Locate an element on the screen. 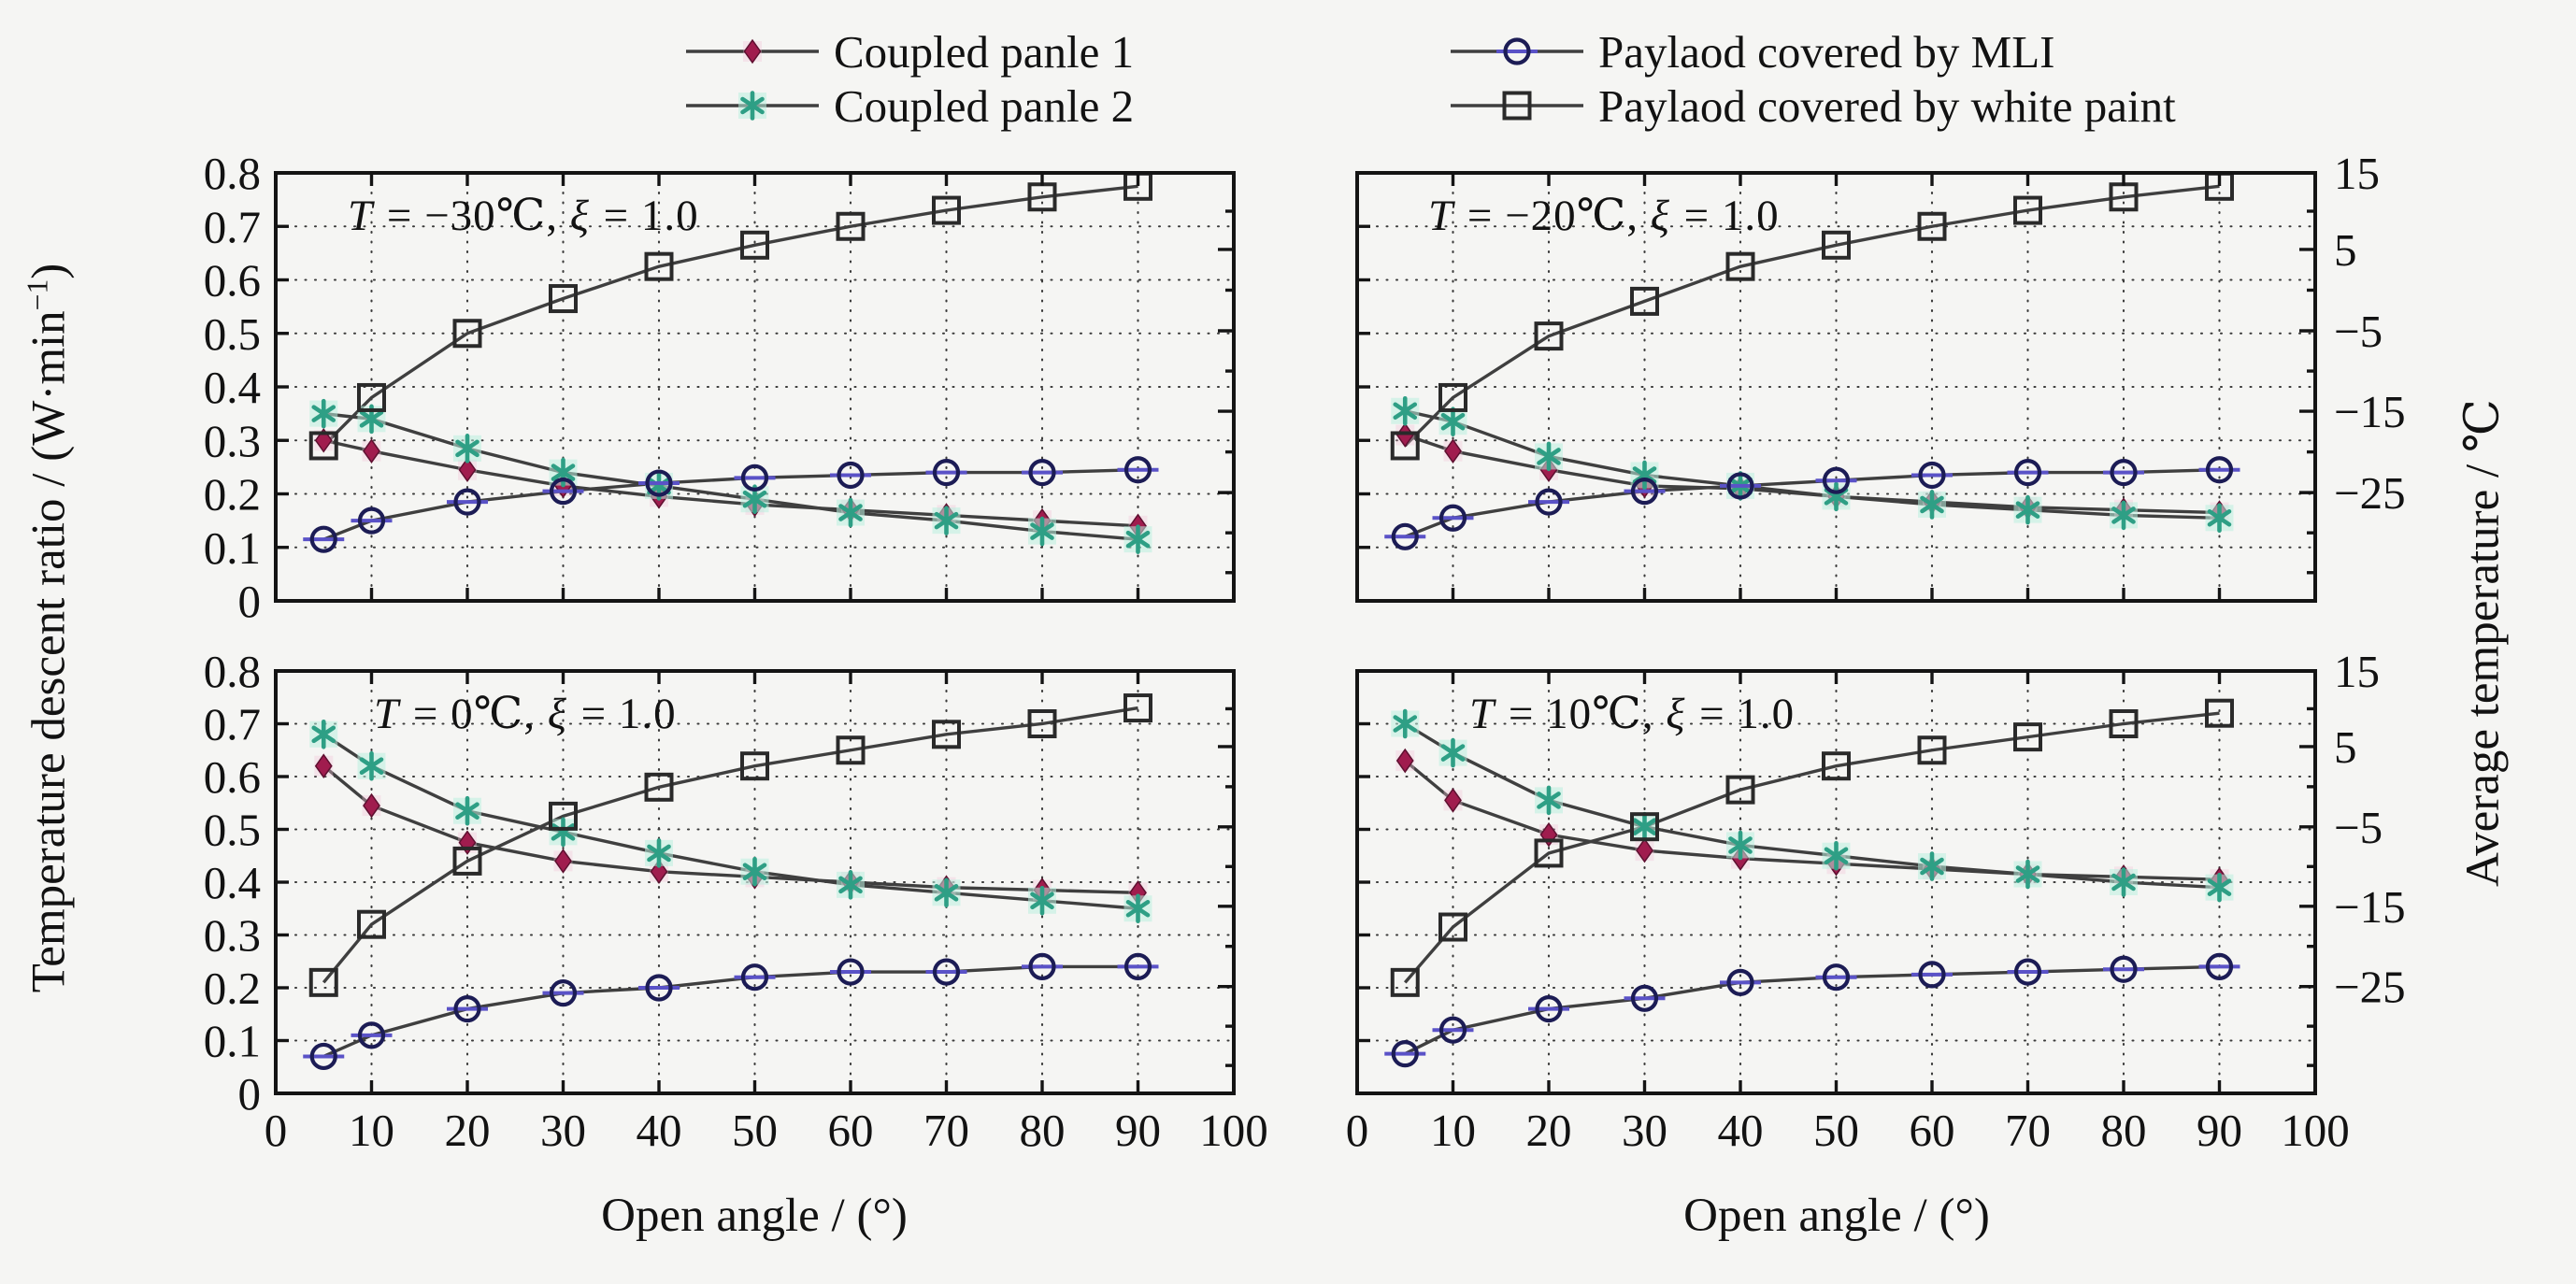 This screenshot has width=2576, height=1284. x-tick-label: 70 is located at coordinates (946, 1130).